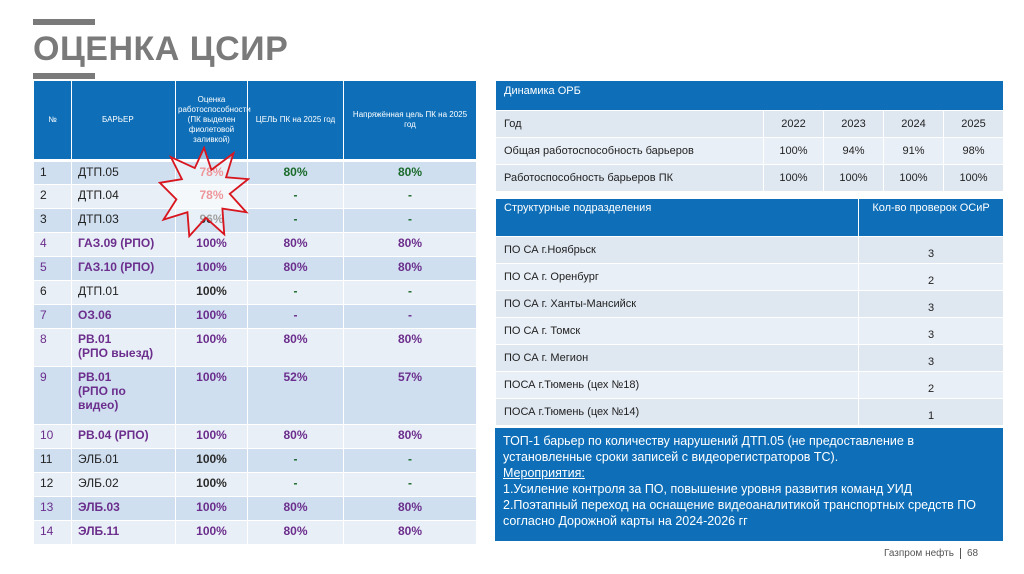 The image size is (1024, 574). What do you see at coordinates (750, 124) in the screenshot?
I see `orb-years-row: Год 2022 2023 2024 2025` at bounding box center [750, 124].